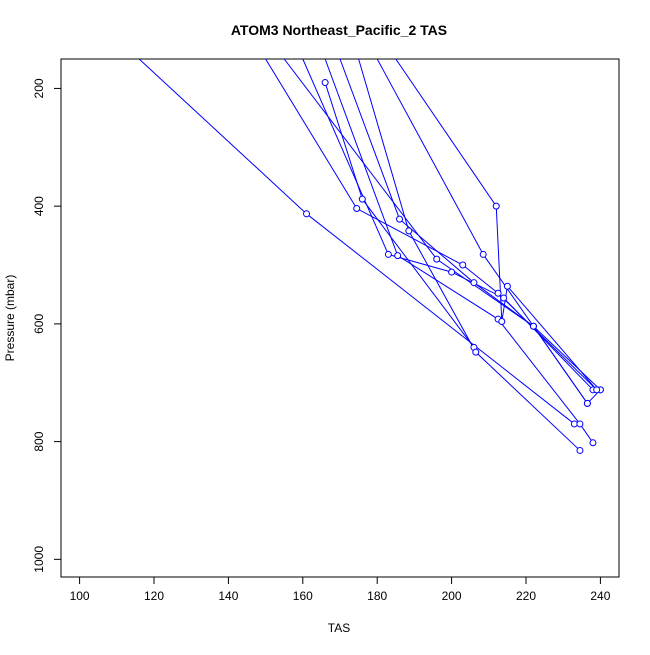 This screenshot has width=650, height=655. Describe the element at coordinates (600, 596) in the screenshot. I see `x-tick-label: 240` at that location.